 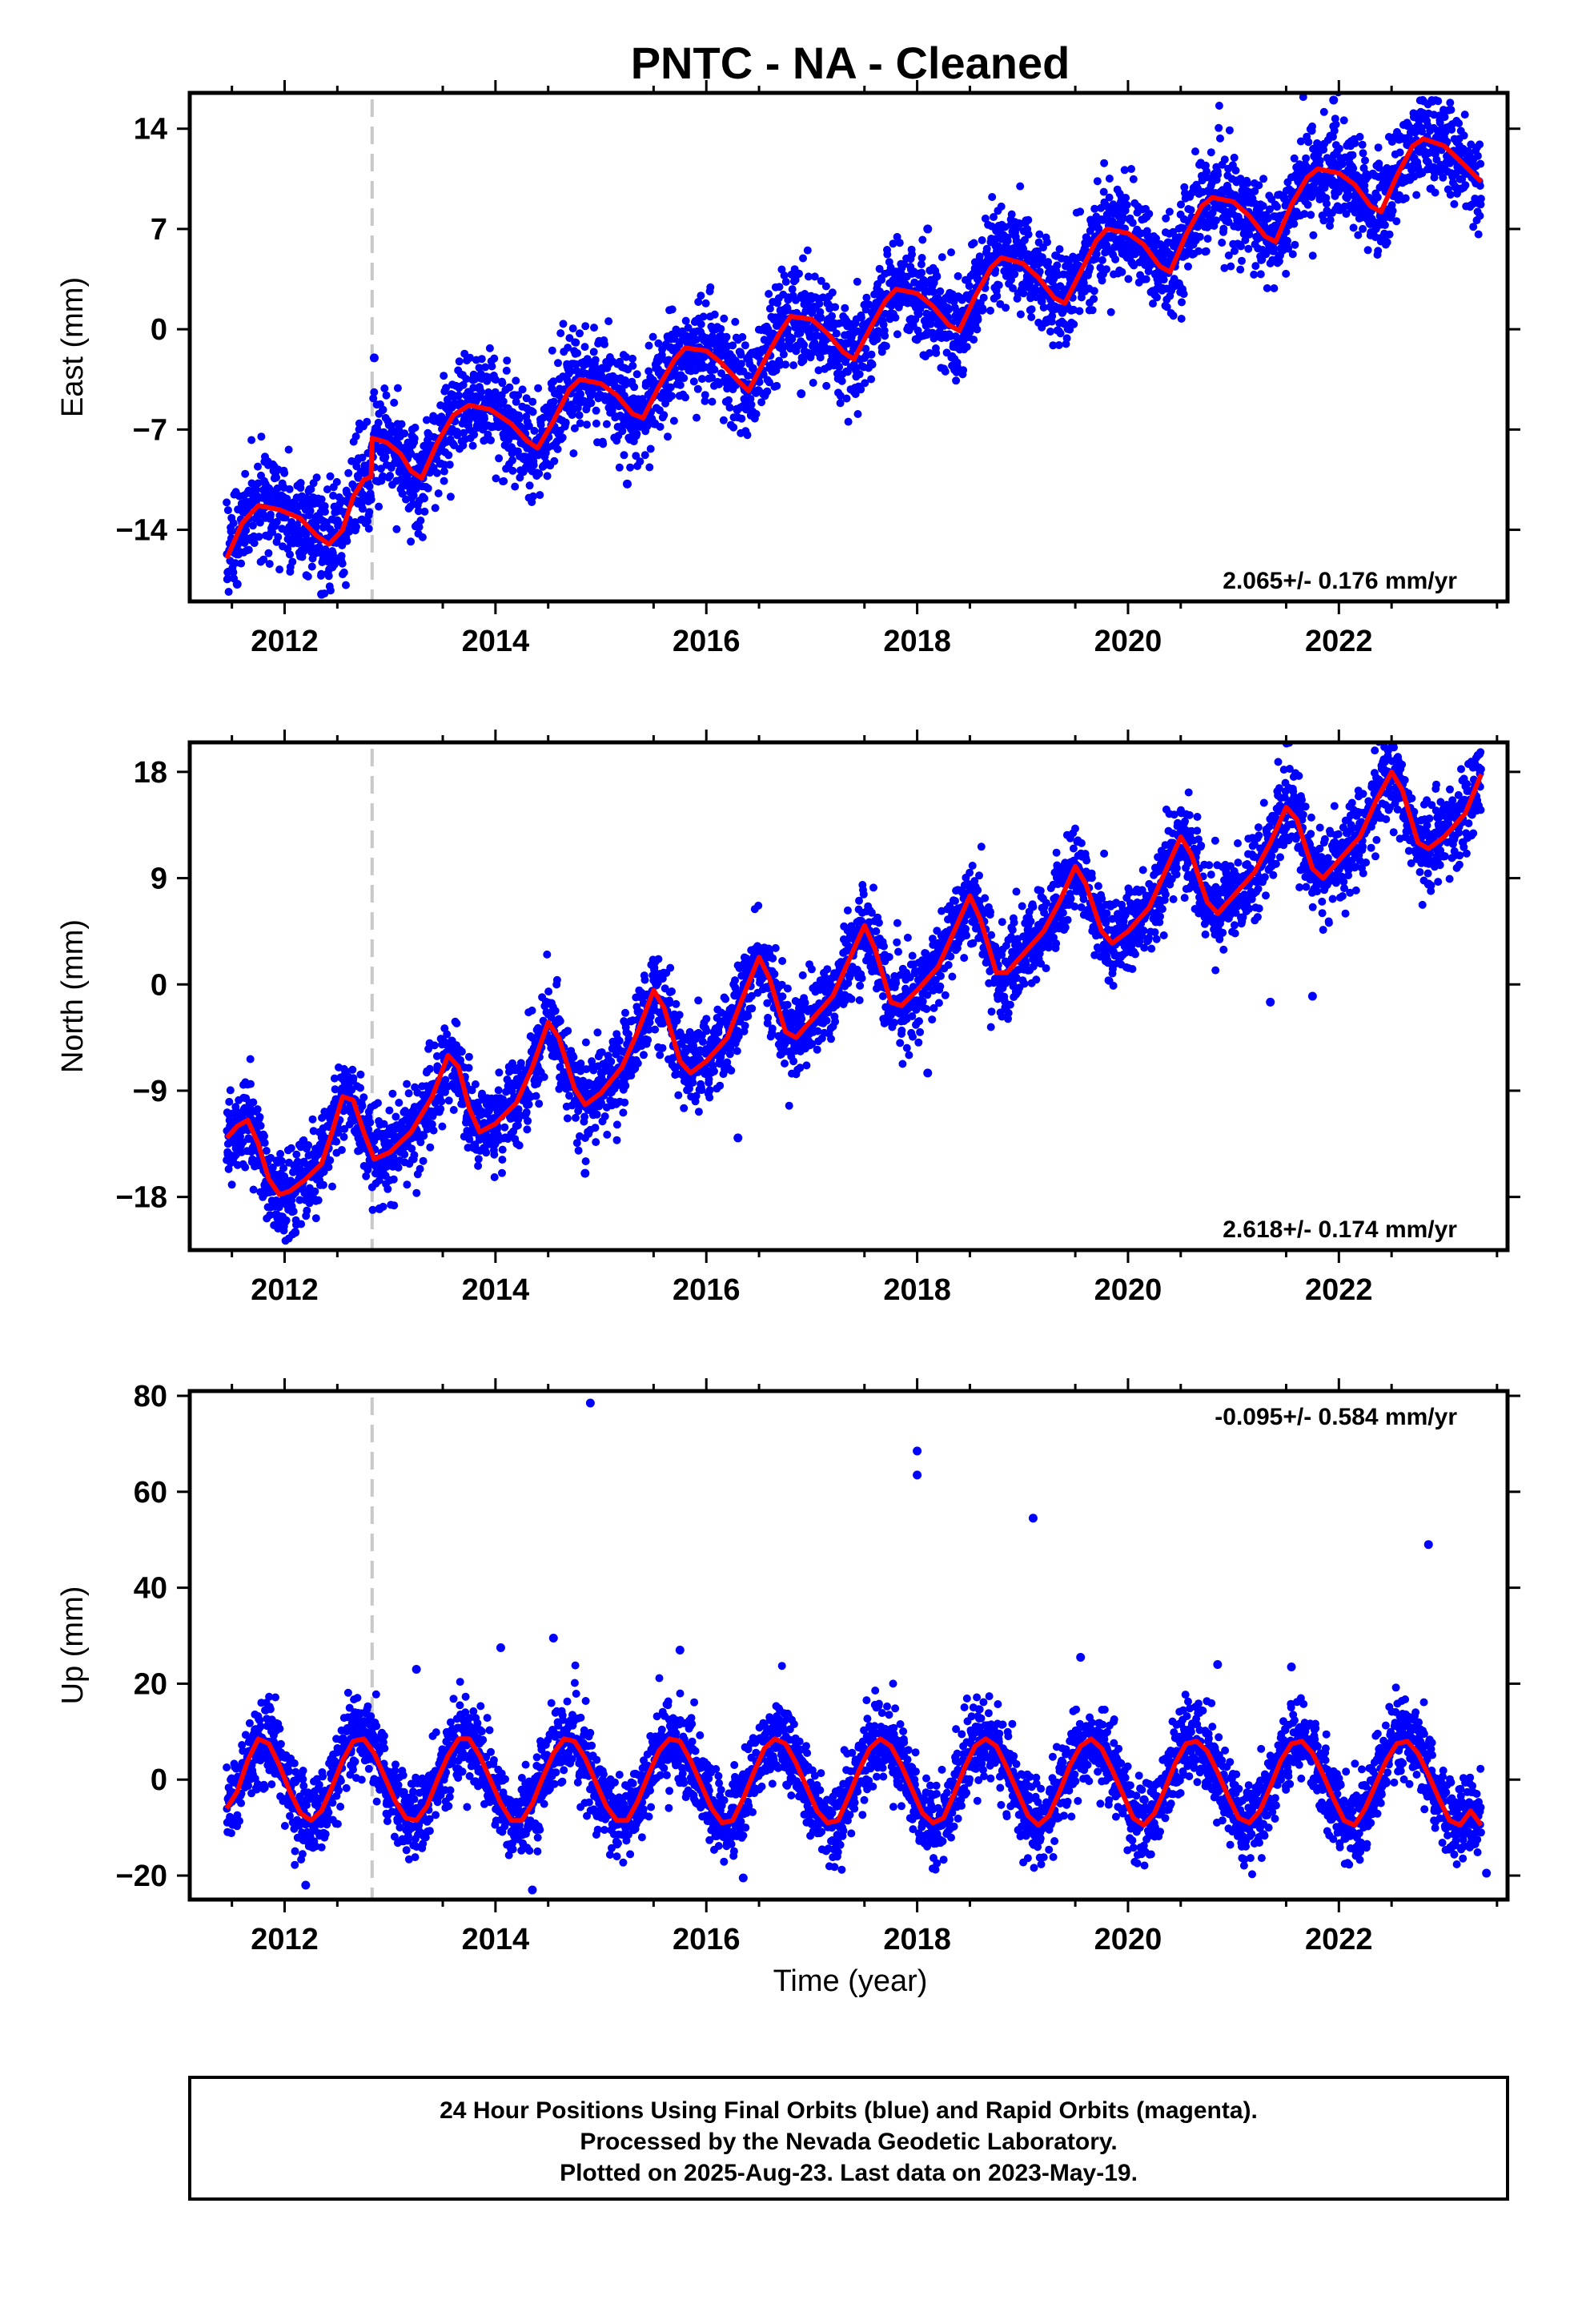 I want to click on east-y-tick-label: 7, so click(x=159, y=230).